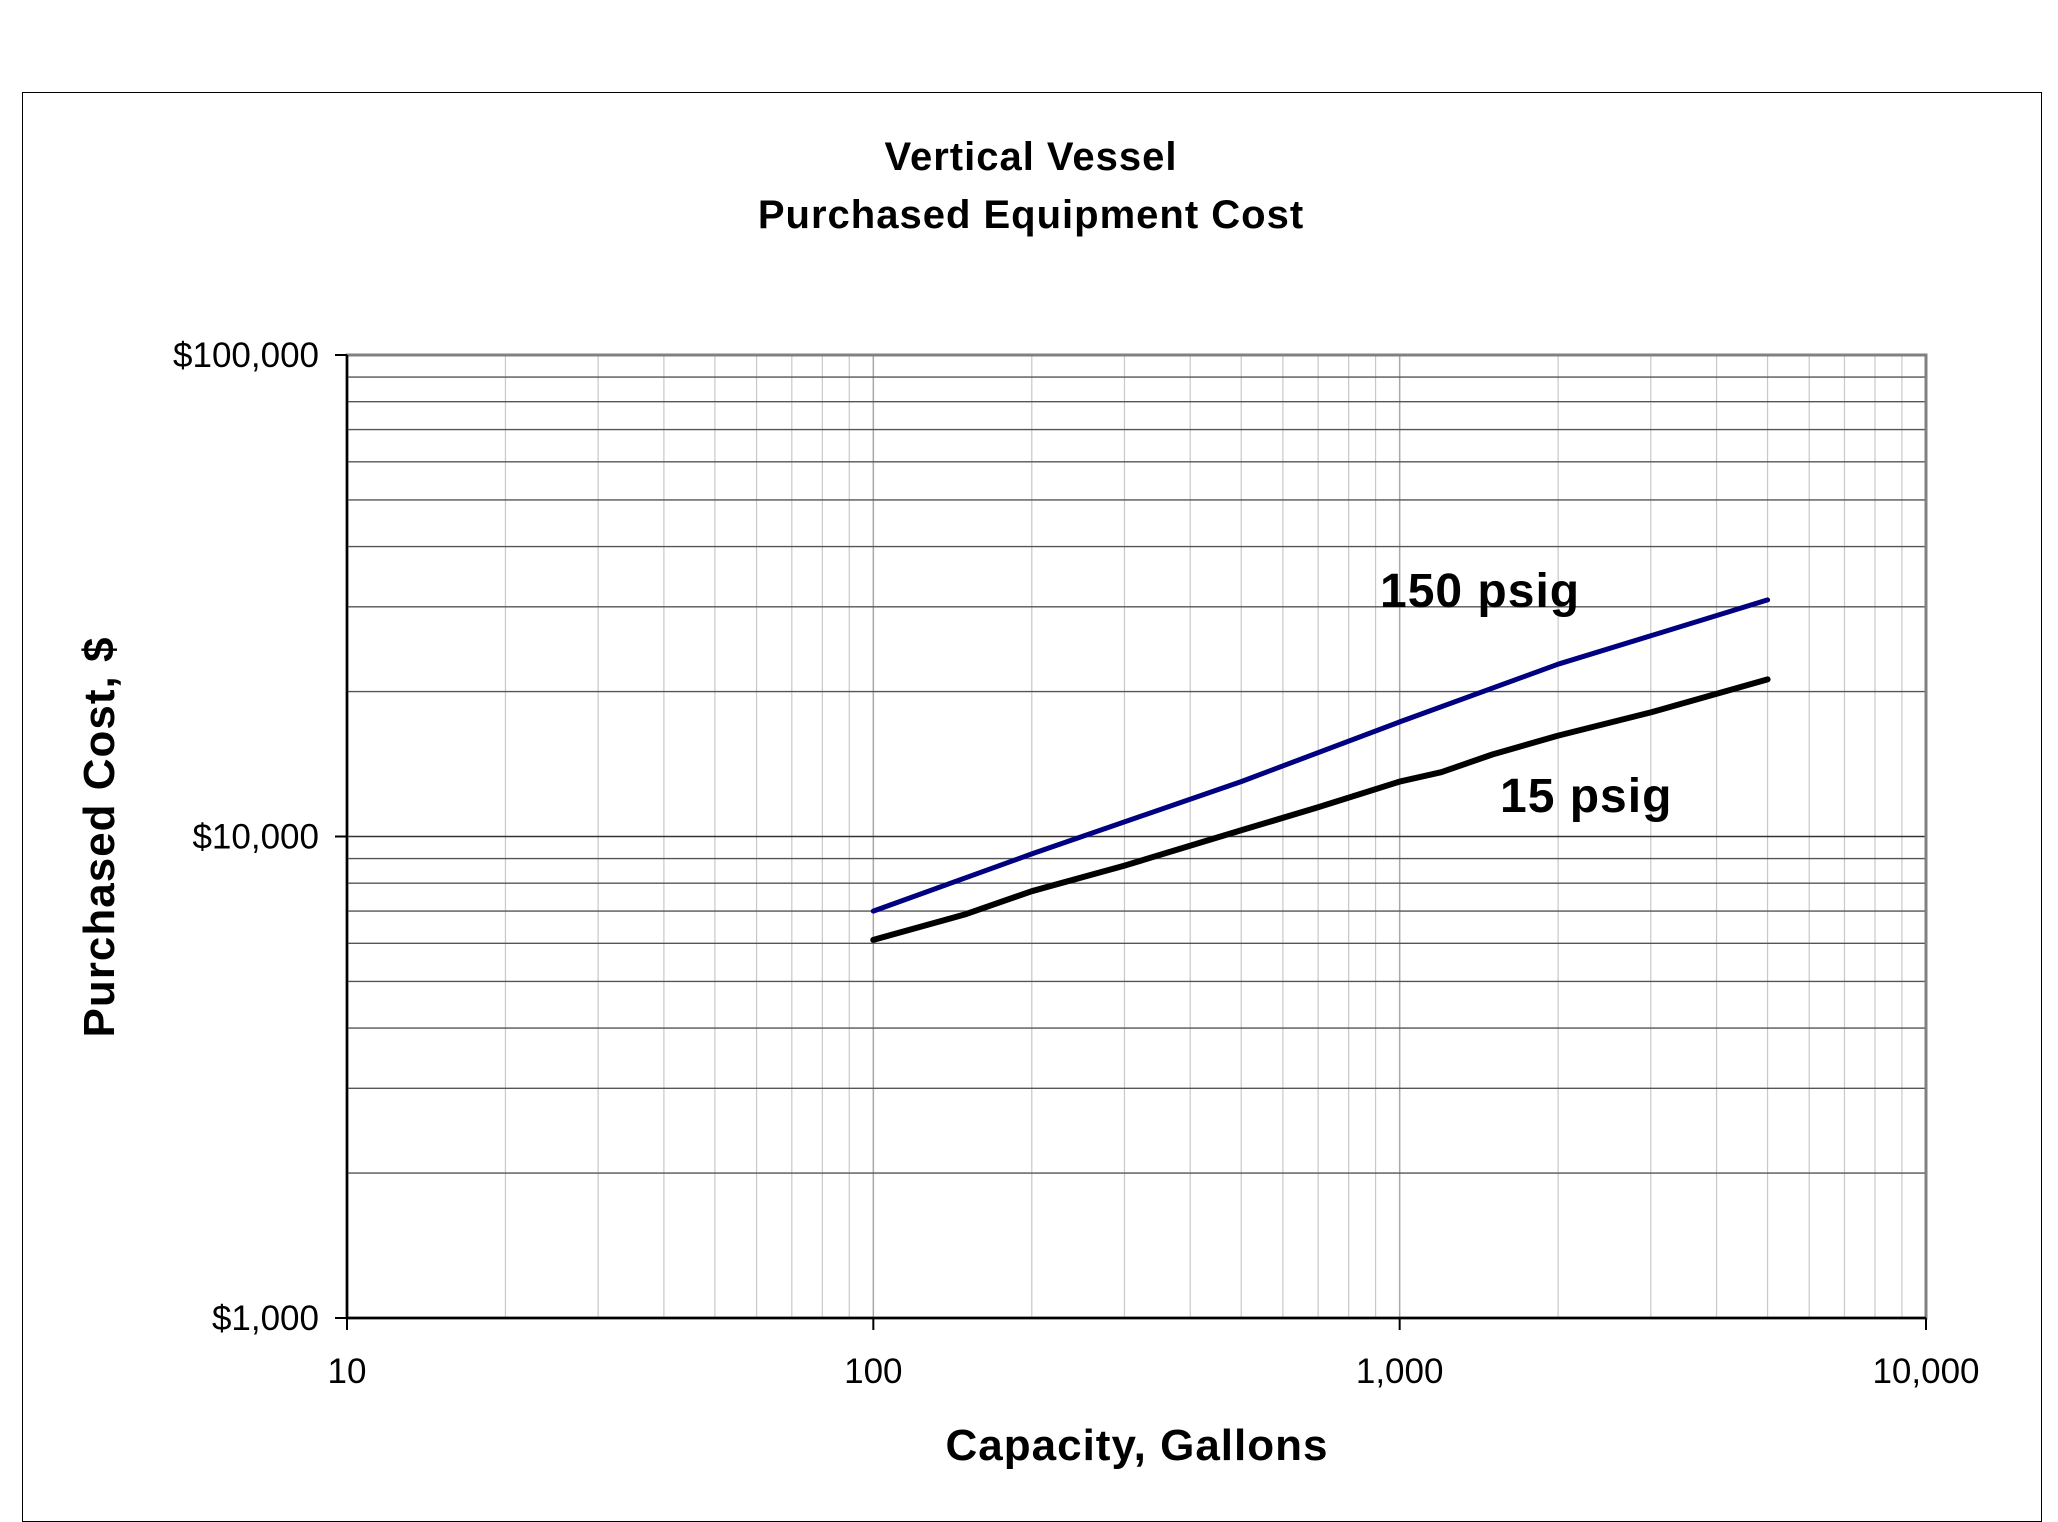 The height and width of the screenshot is (1522, 2058). I want to click on y-tick-label: $10,000, so click(255, 837).